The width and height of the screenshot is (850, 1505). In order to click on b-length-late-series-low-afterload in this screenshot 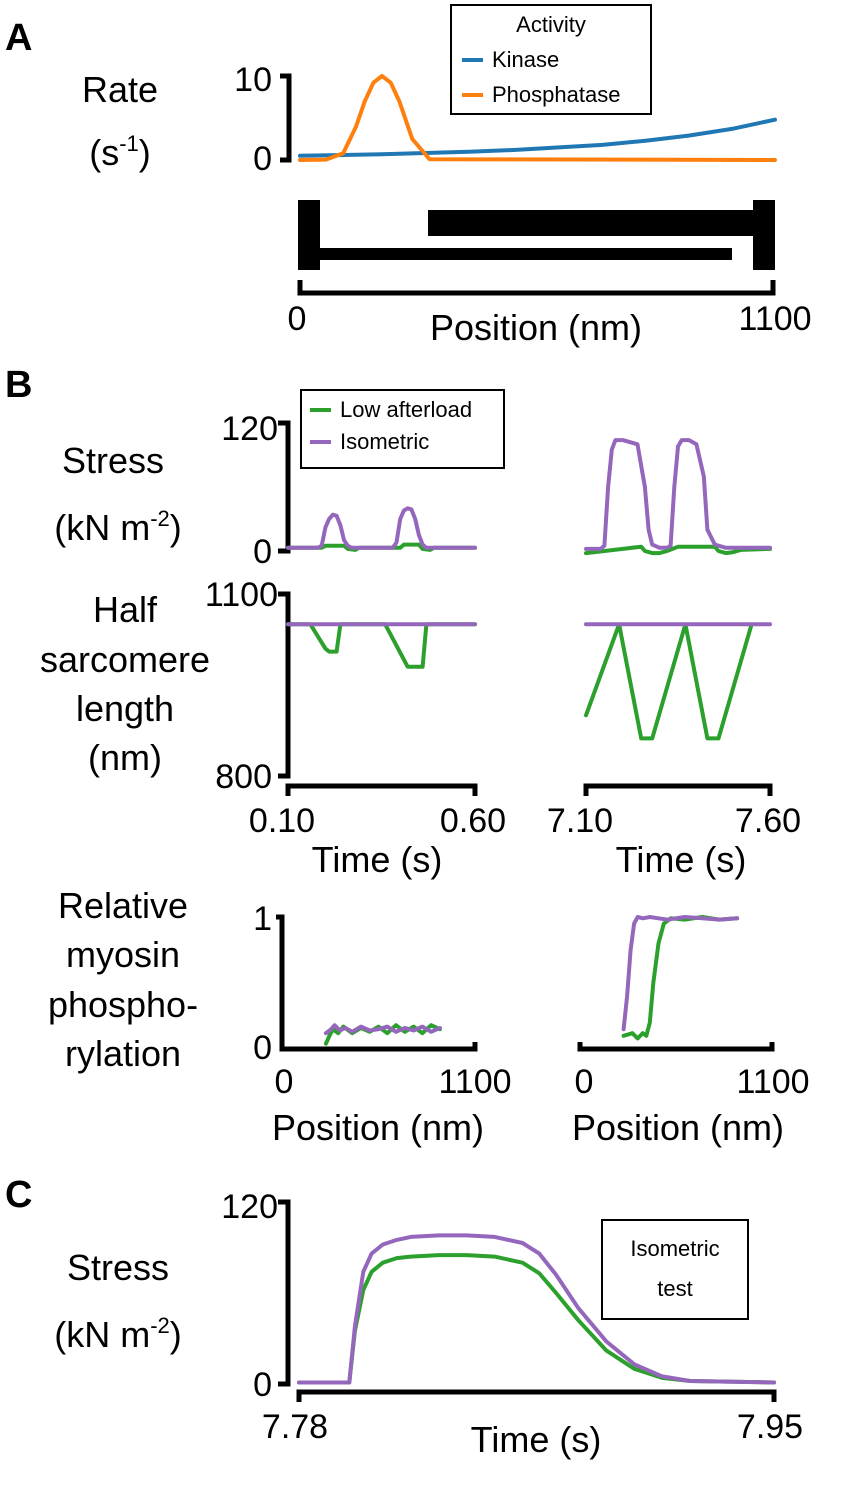, I will do `click(669, 681)`.